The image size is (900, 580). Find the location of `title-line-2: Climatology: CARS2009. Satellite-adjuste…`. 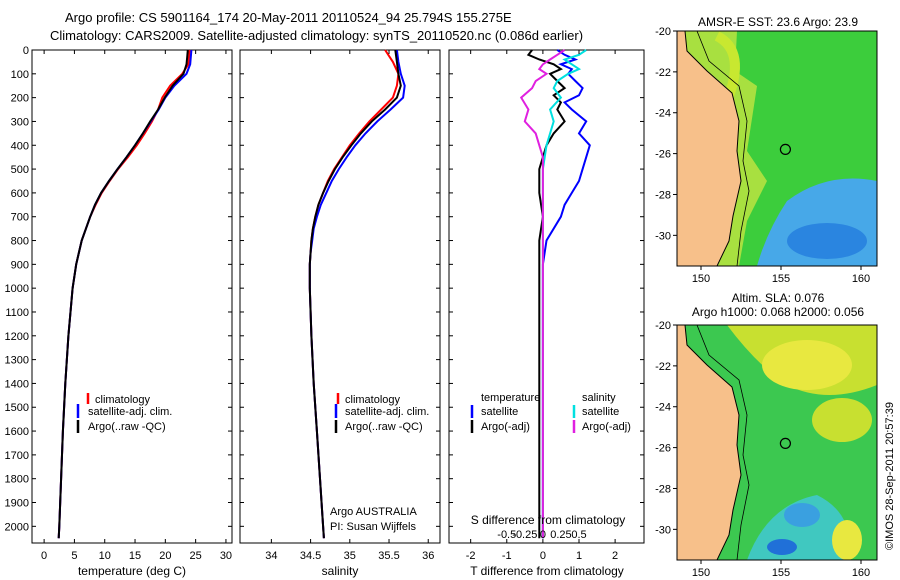

title-line-2: Climatology: CARS2009. Satellite-adjuste… is located at coordinates (316, 35).